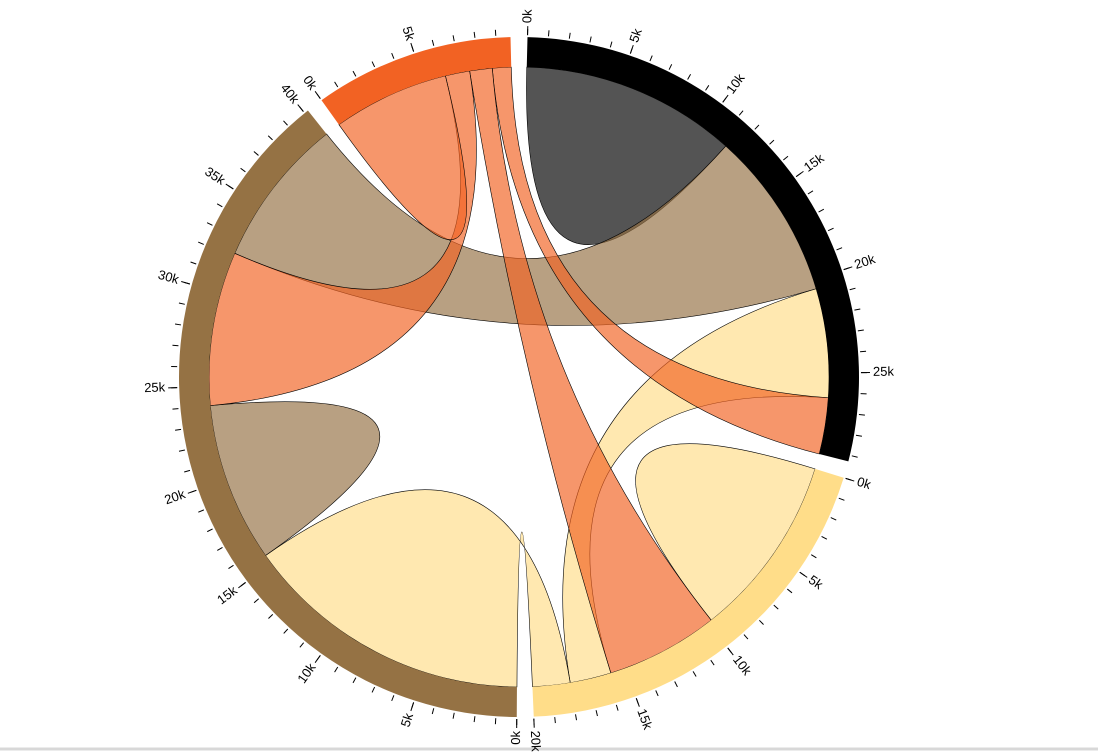 This screenshot has height=752, width=1098. I want to click on tick-label: 15k, so click(227, 595).